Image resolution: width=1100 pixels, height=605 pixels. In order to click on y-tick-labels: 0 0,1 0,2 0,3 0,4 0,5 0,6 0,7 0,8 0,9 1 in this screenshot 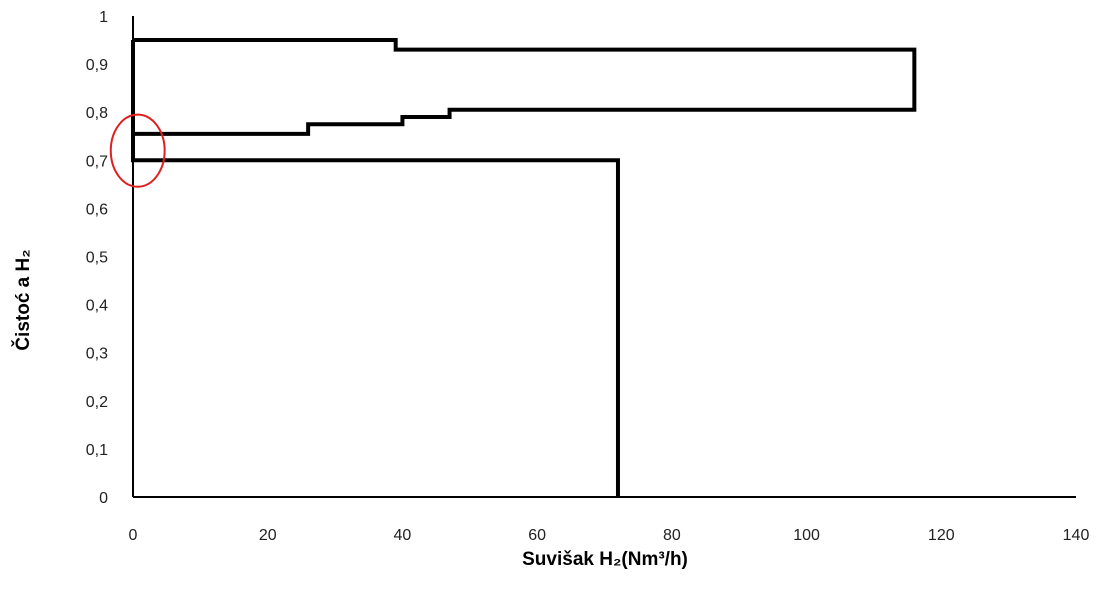, I will do `click(97, 258)`.